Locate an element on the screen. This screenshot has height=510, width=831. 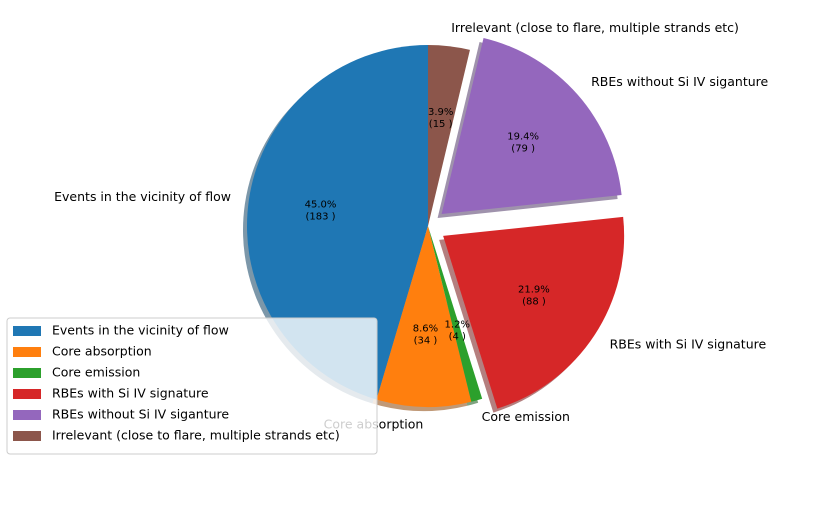
legend-entry: Events in the vicinity of flow is located at coordinates (140, 330).